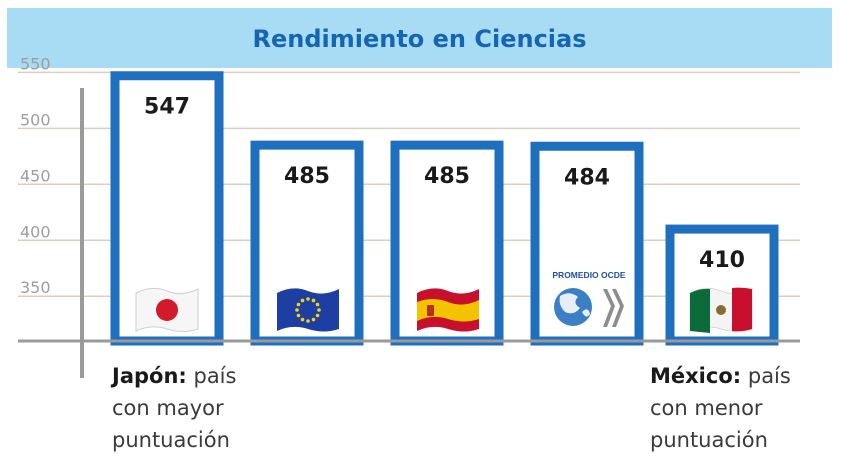 This screenshot has width=842, height=468. What do you see at coordinates (696, 376) in the screenshot?
I see `note-low-country: México:` at bounding box center [696, 376].